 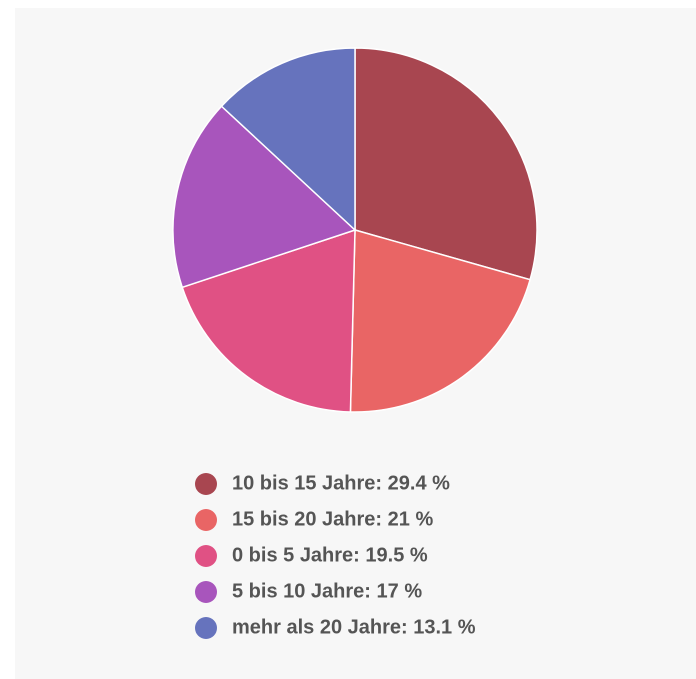 What do you see at coordinates (332, 519) in the screenshot?
I see `legend-label: 15 bis 20 Jahre: 21 %` at bounding box center [332, 519].